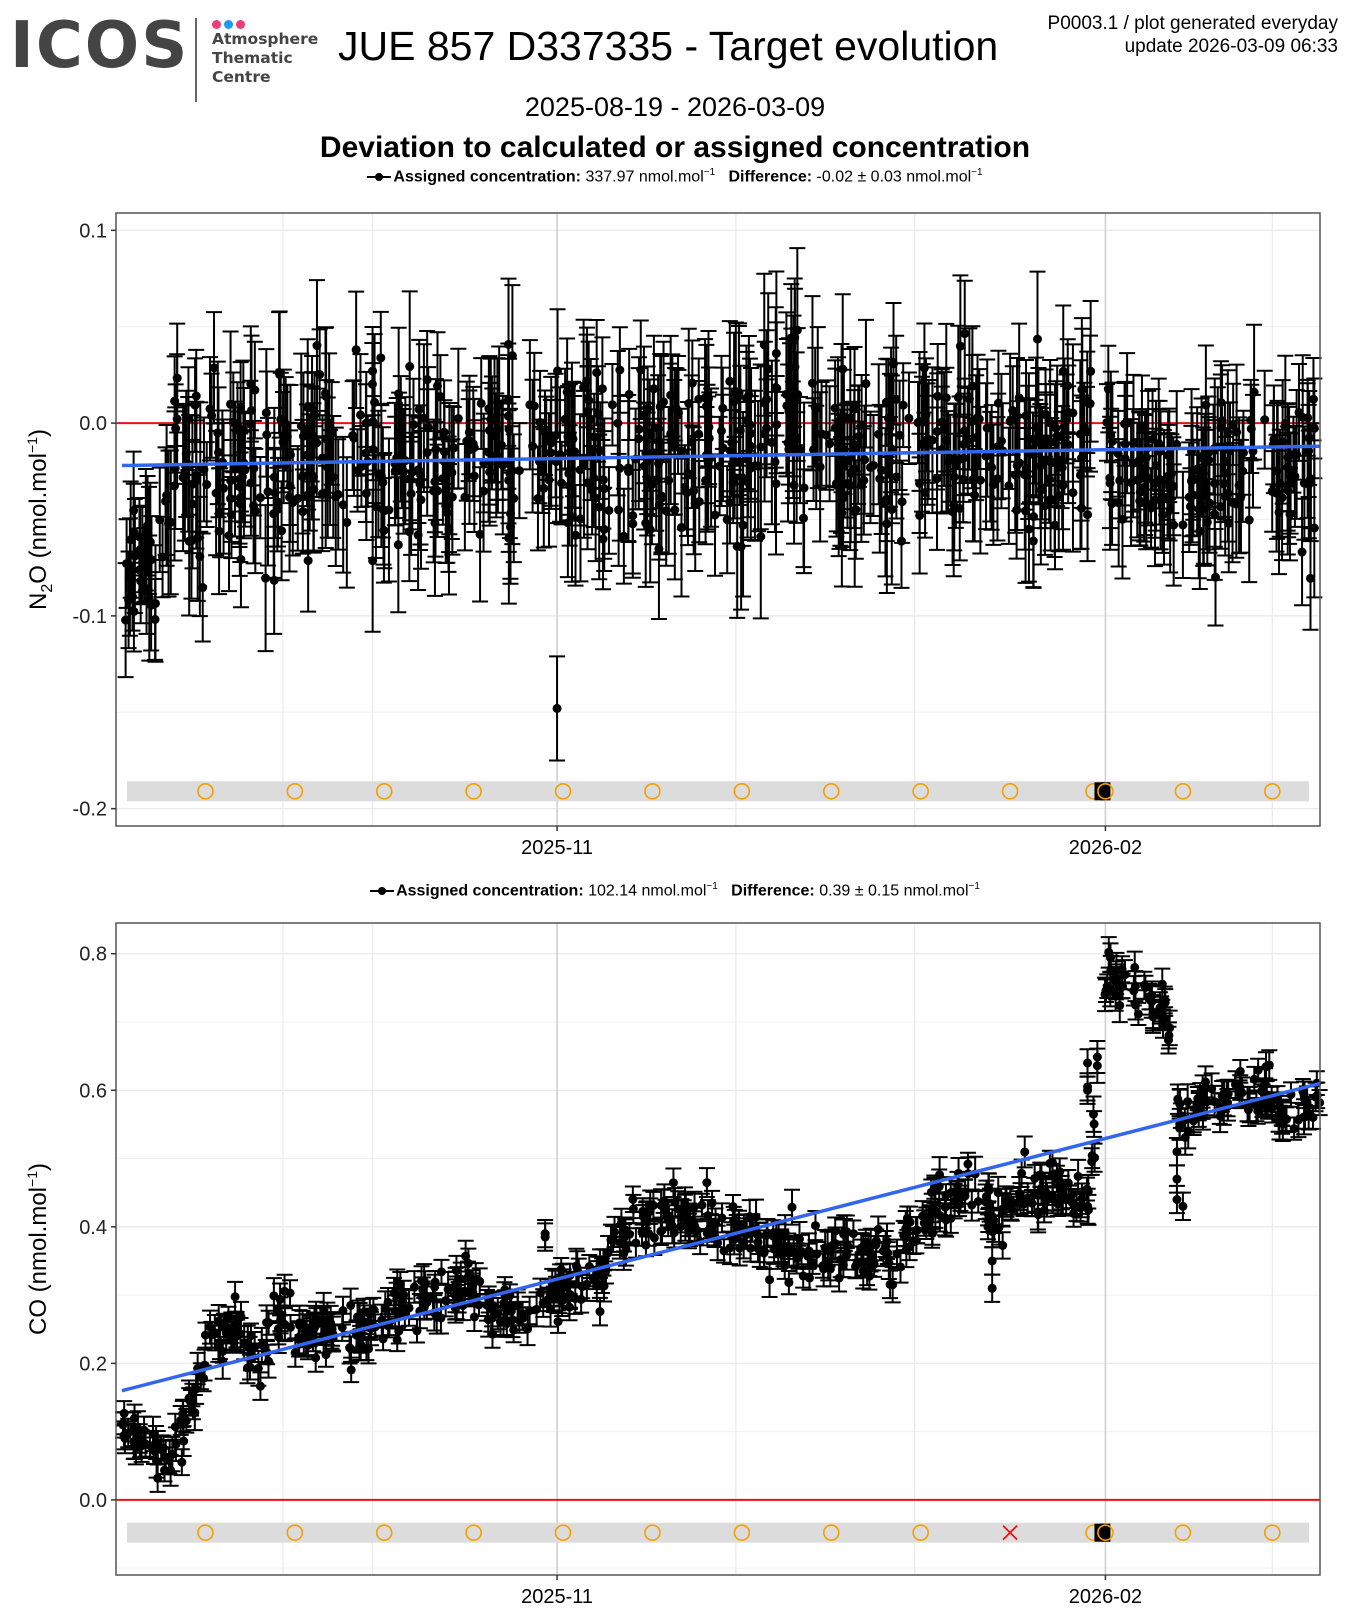 The width and height of the screenshot is (1350, 1620). I want to click on legend-assigned-value: 102.14 nmol.mol, so click(647, 891).